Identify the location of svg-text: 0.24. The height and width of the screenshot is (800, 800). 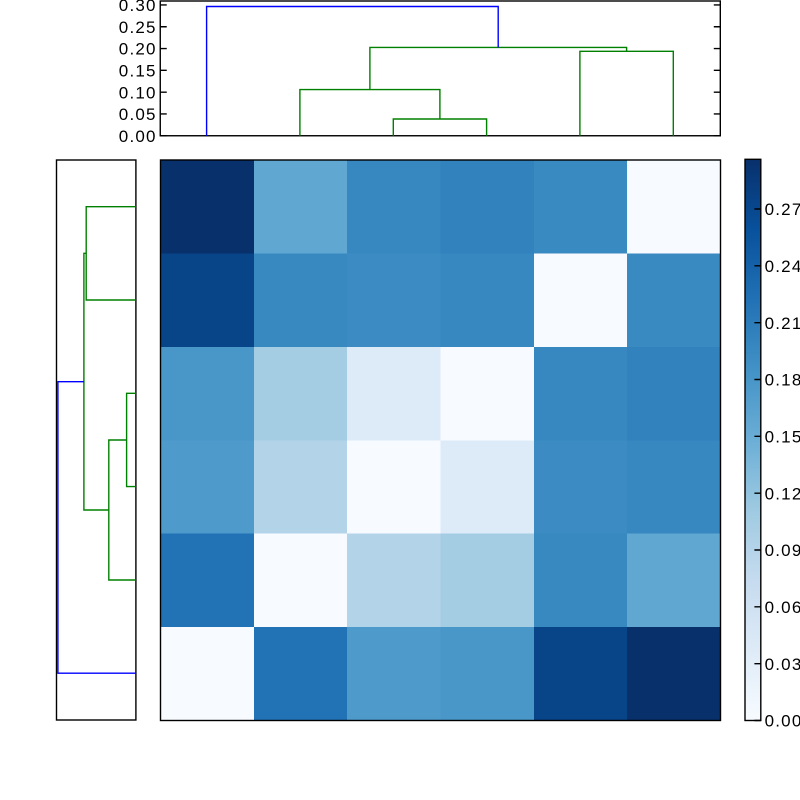
(782, 266).